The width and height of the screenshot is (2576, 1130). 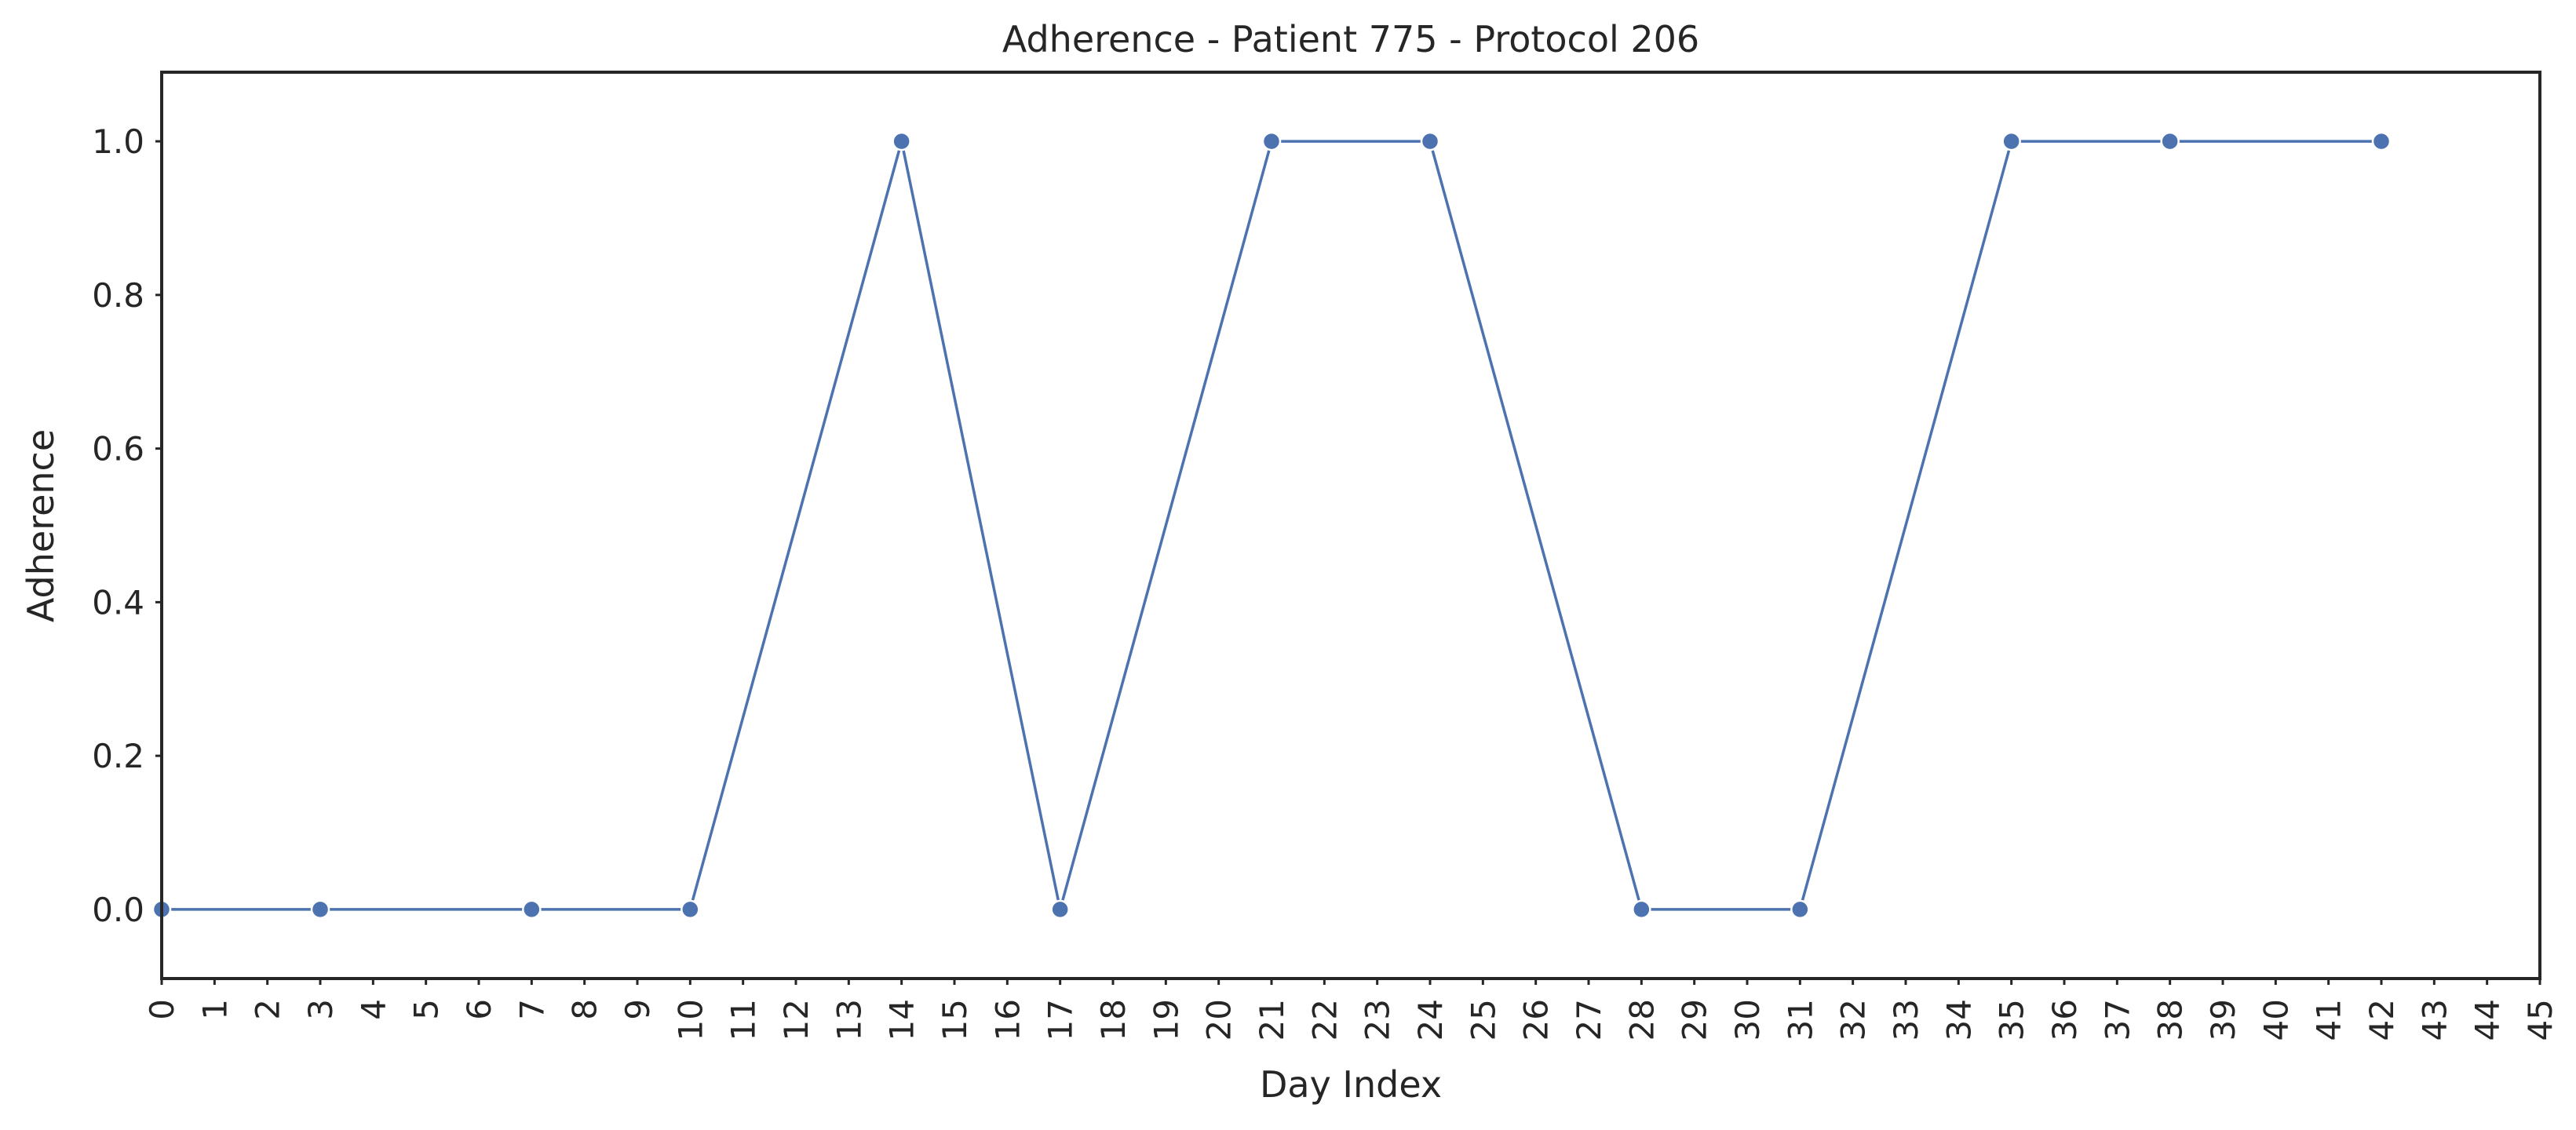 I want to click on x-tick-label: 39, so click(x=2223, y=1020).